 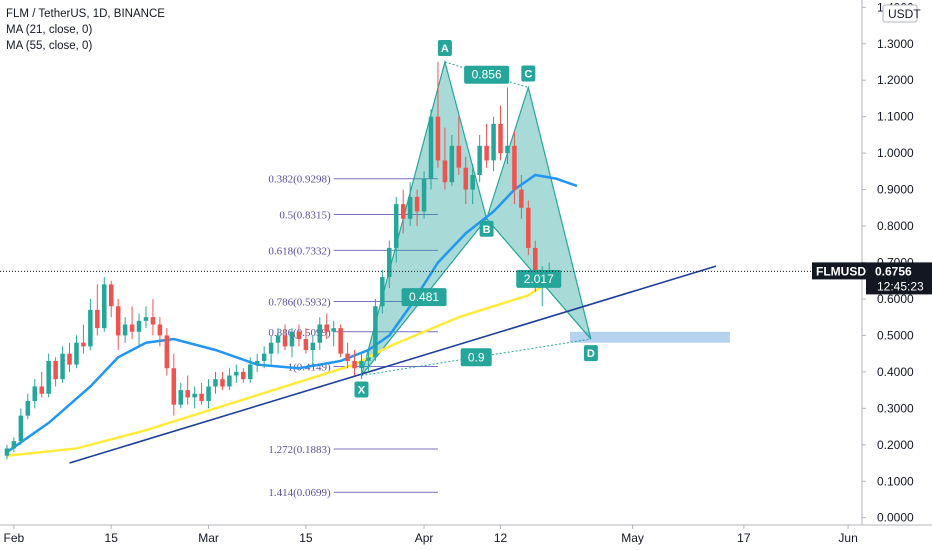 I want to click on target-zone, so click(x=650, y=337).